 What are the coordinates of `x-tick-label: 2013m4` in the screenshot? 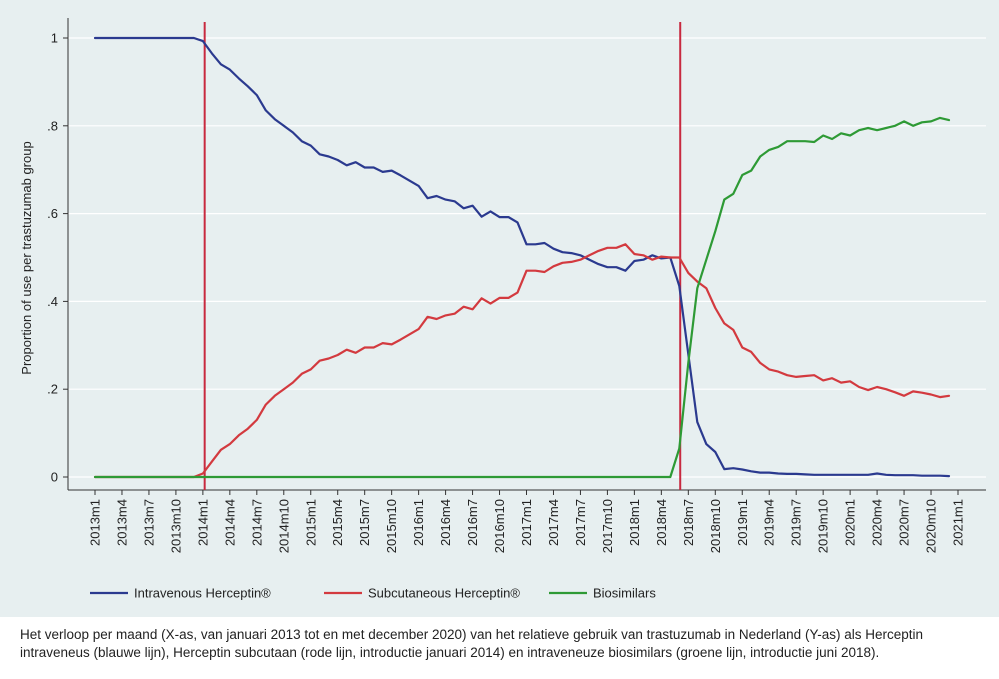 It's located at (121, 522).